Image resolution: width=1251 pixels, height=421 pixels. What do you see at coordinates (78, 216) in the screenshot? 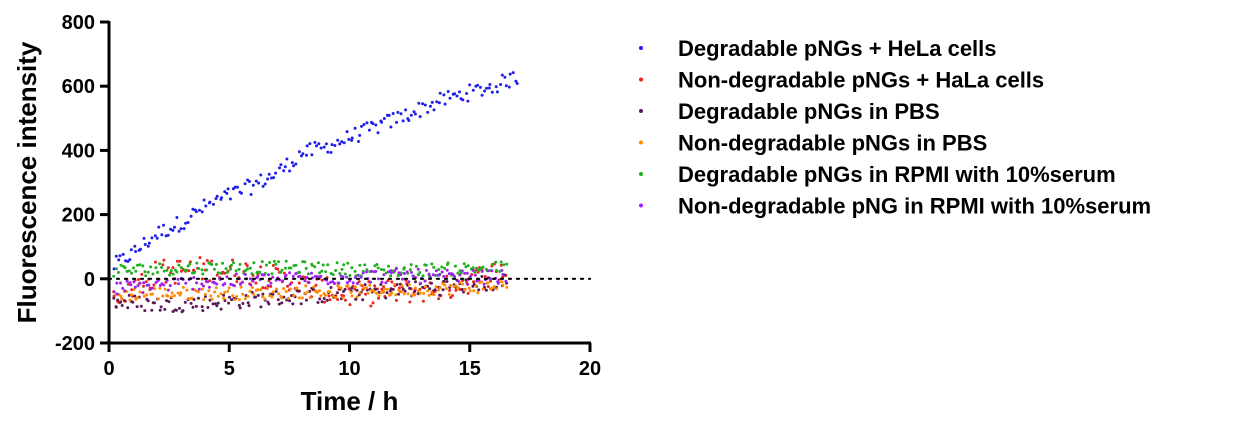
I see `y-tick-label: 200` at bounding box center [78, 216].